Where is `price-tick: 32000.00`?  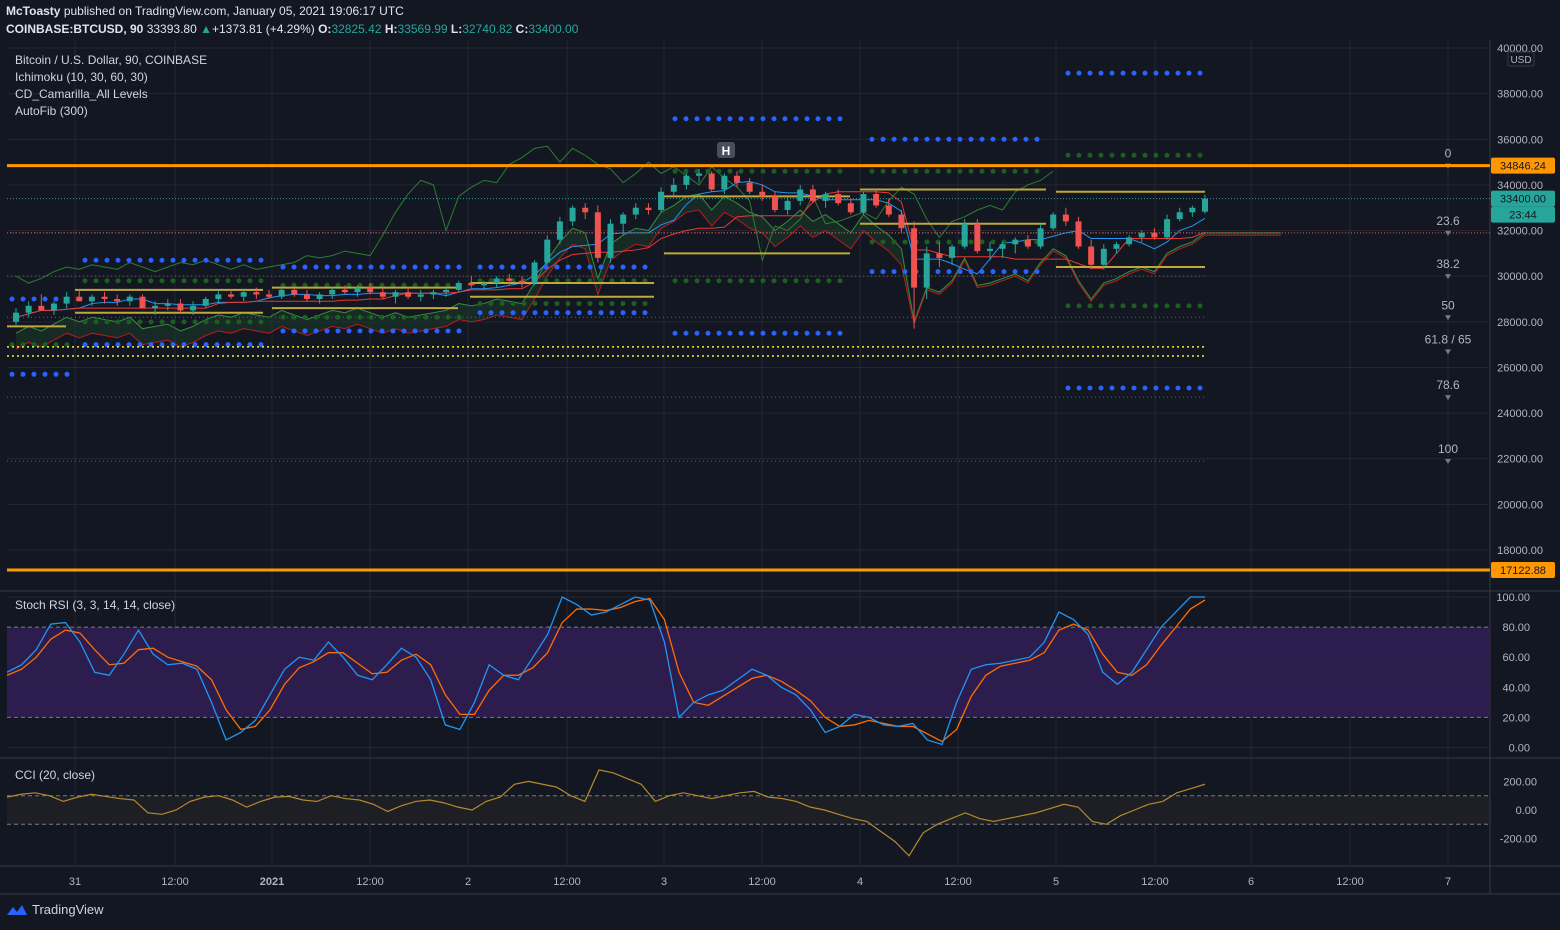 price-tick: 32000.00 is located at coordinates (1520, 232).